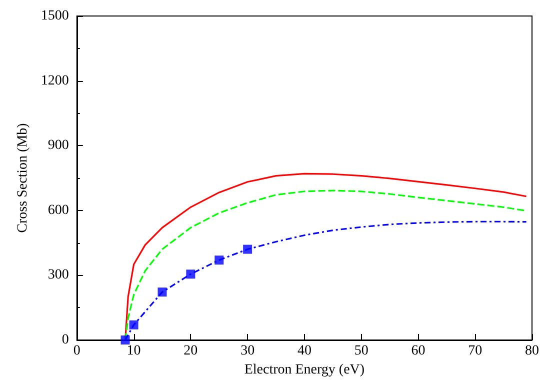 The width and height of the screenshot is (550, 390). What do you see at coordinates (133, 351) in the screenshot?
I see `x-tick-label: 10` at bounding box center [133, 351].